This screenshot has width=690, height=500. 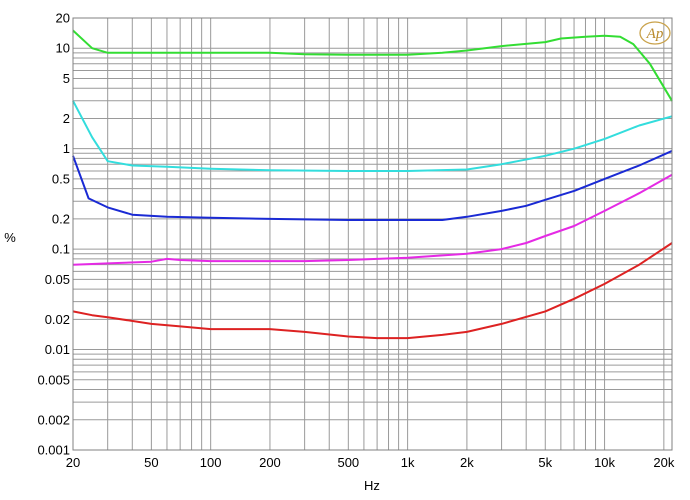 What do you see at coordinates (66, 118) in the screenshot?
I see `y-tick-label: 2` at bounding box center [66, 118].